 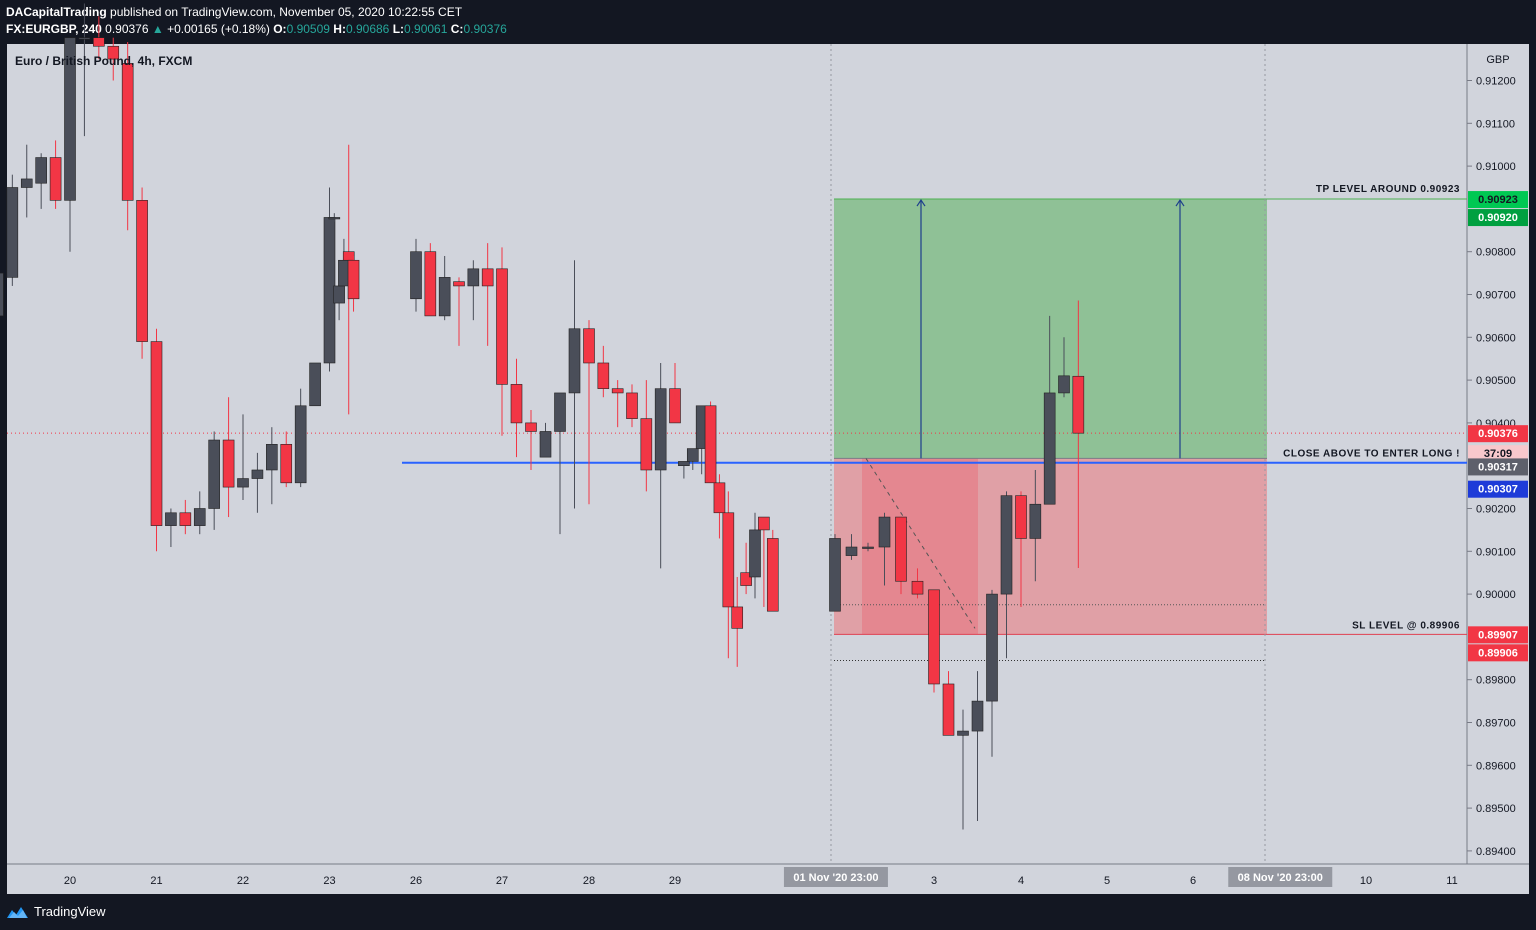 What do you see at coordinates (1497, 60) in the screenshot?
I see `currency-label: GBP` at bounding box center [1497, 60].